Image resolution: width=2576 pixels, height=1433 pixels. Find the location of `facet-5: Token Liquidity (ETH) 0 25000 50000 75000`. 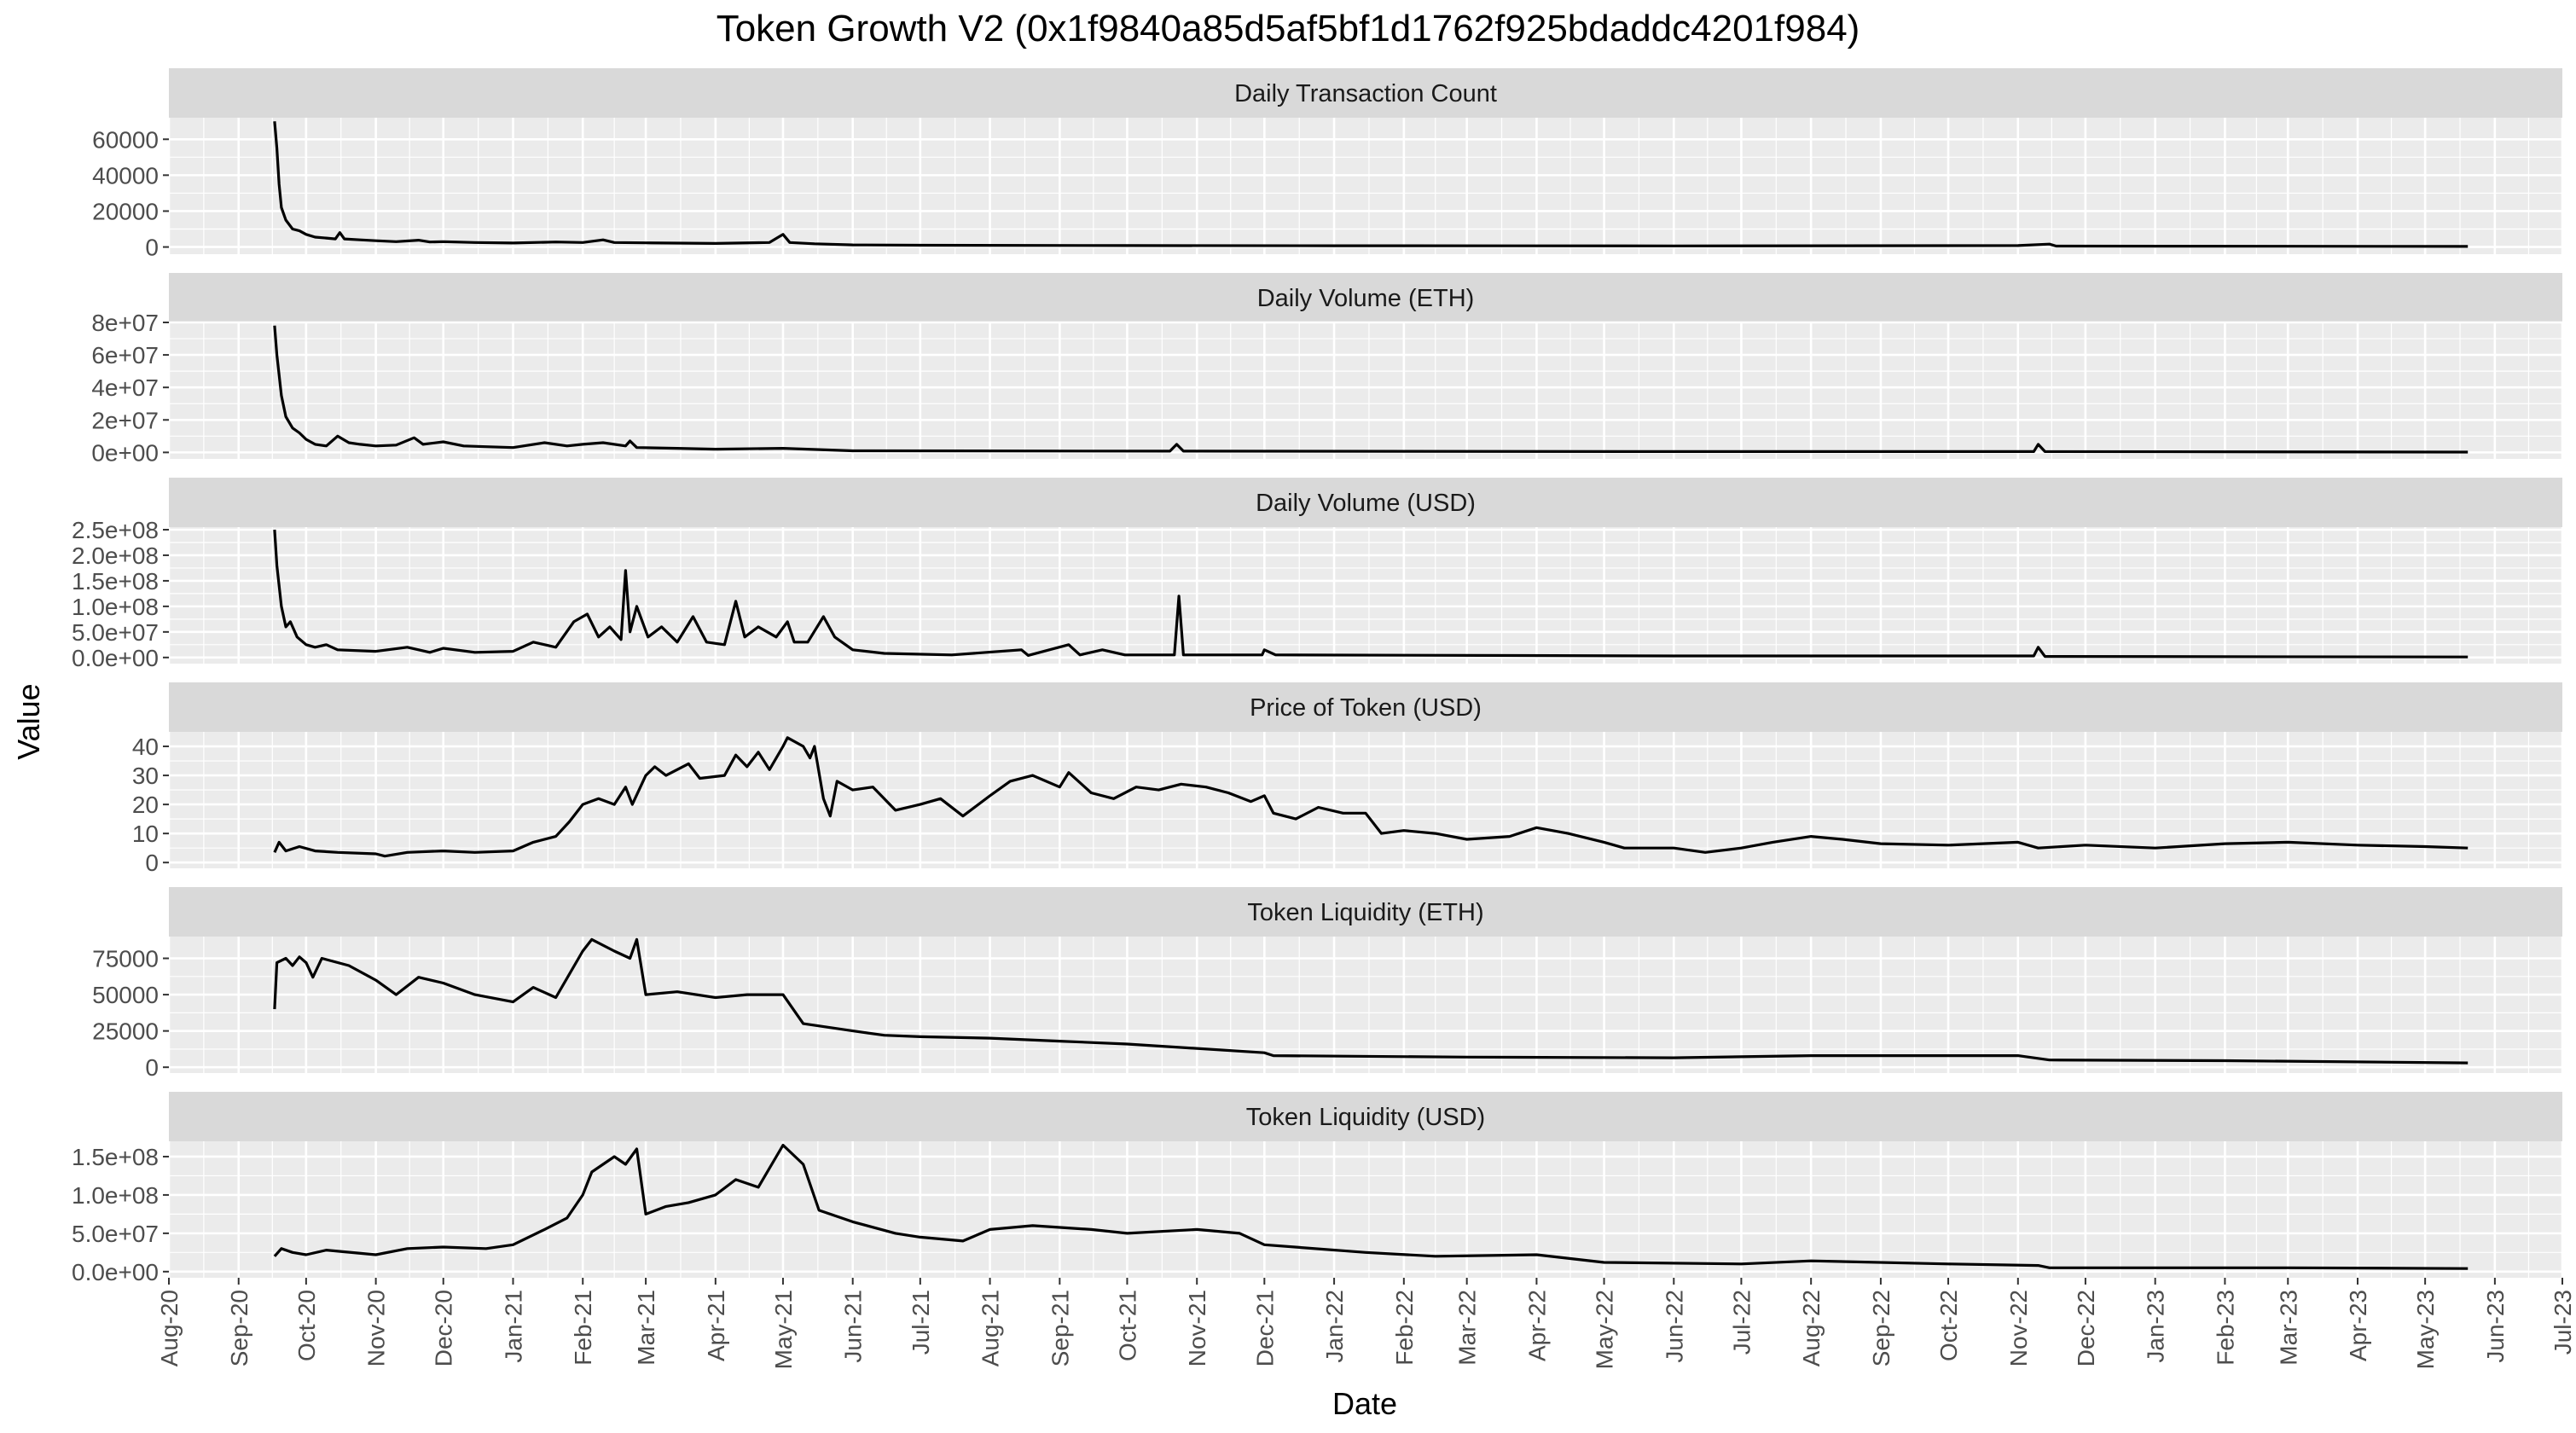

facet-5: Token Liquidity (ETH) 0 25000 50000 75000 is located at coordinates (1328, 984).